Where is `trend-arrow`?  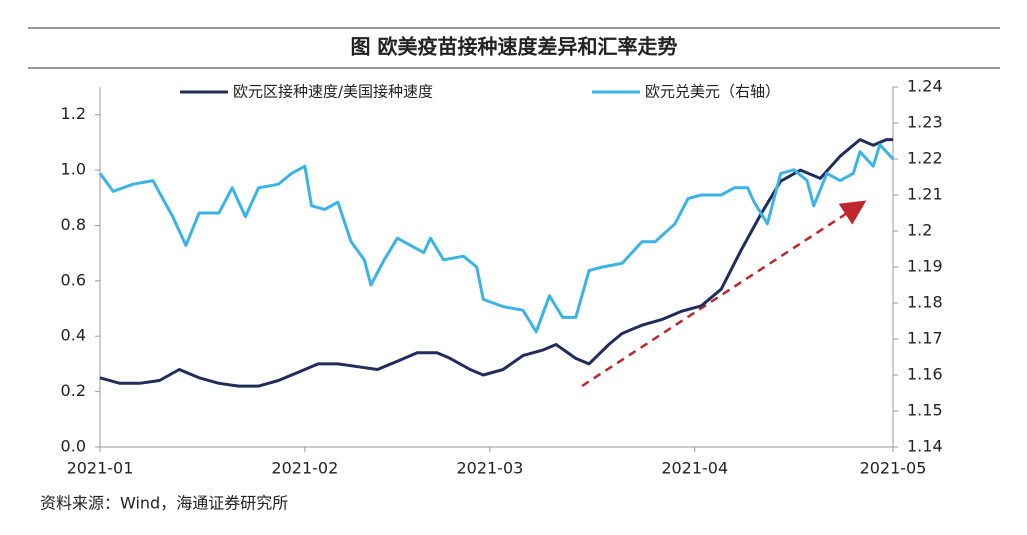 trend-arrow is located at coordinates (724, 294).